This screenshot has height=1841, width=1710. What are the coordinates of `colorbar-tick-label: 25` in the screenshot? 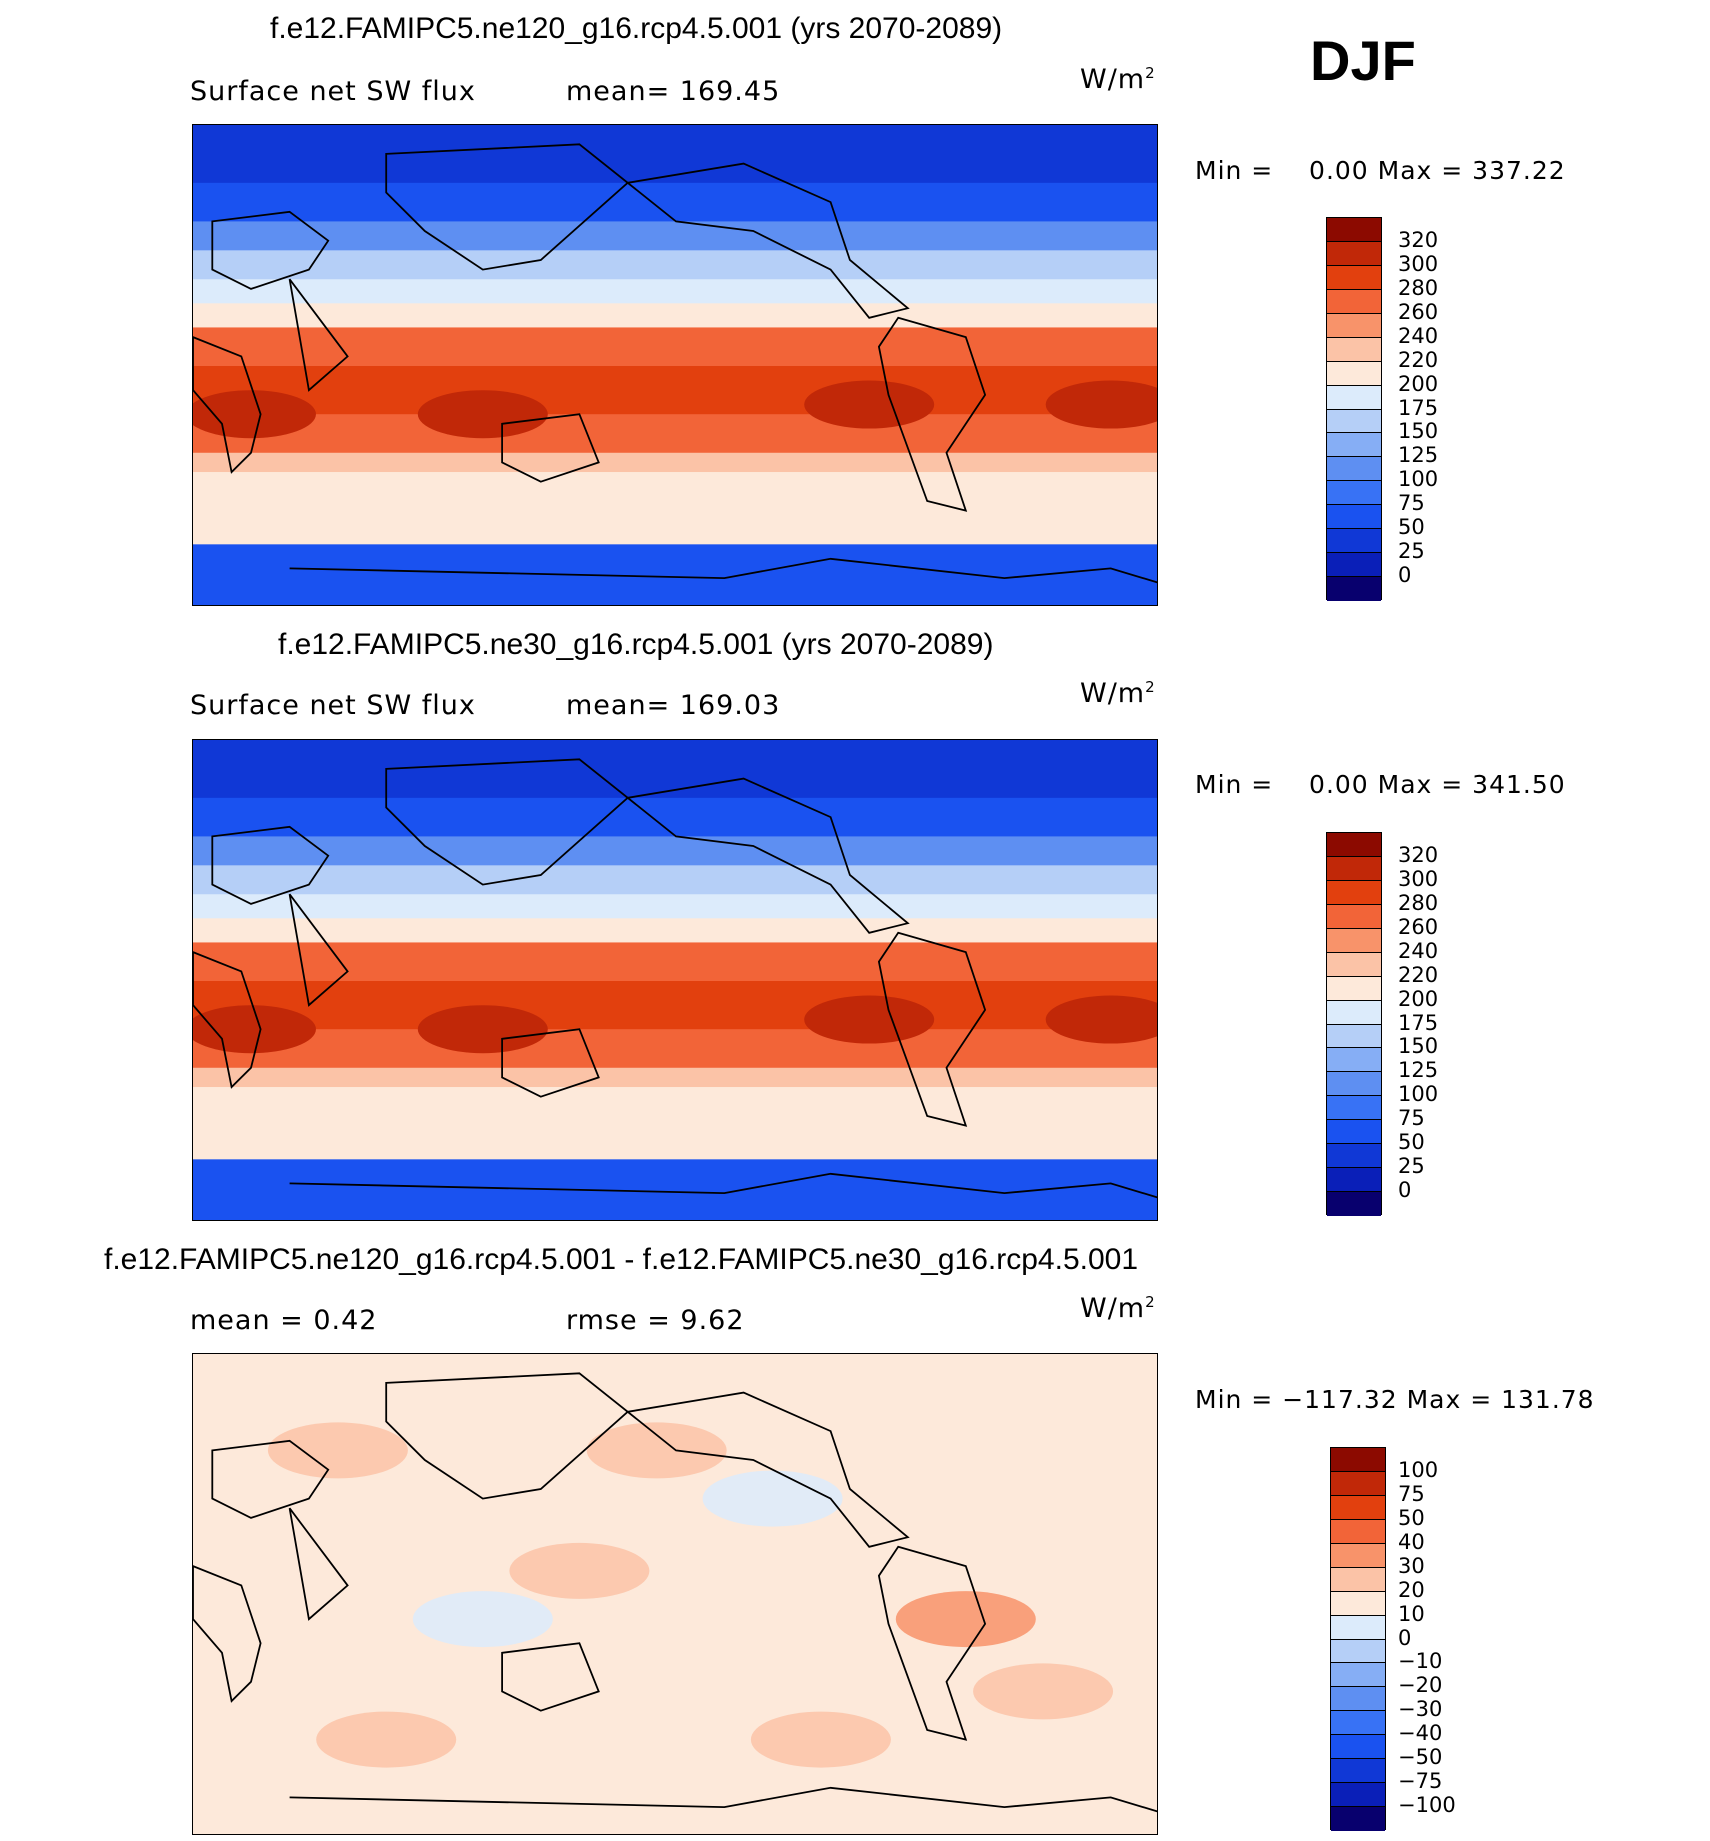 It's located at (1411, 1166).